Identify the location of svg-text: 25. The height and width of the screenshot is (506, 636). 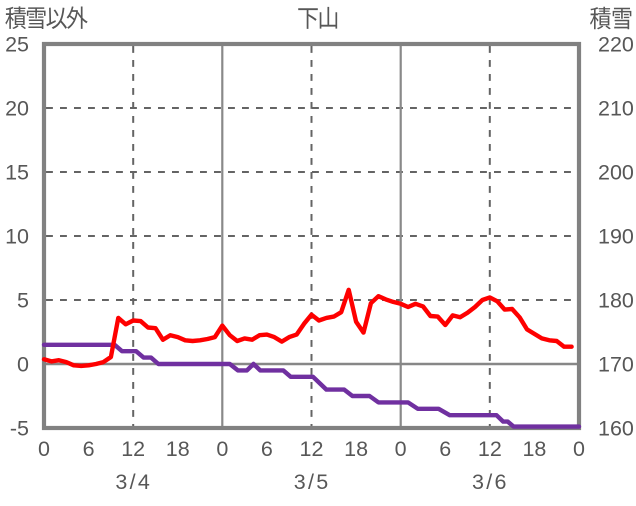
(17, 45).